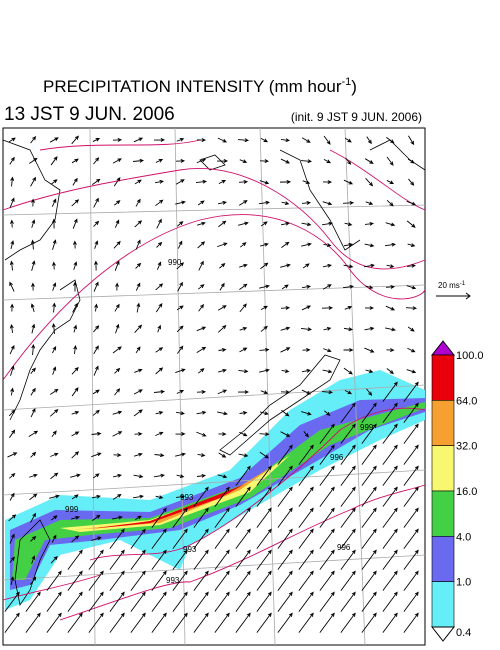 The image size is (500, 650). I want to click on colorbar-under, so click(443, 634).